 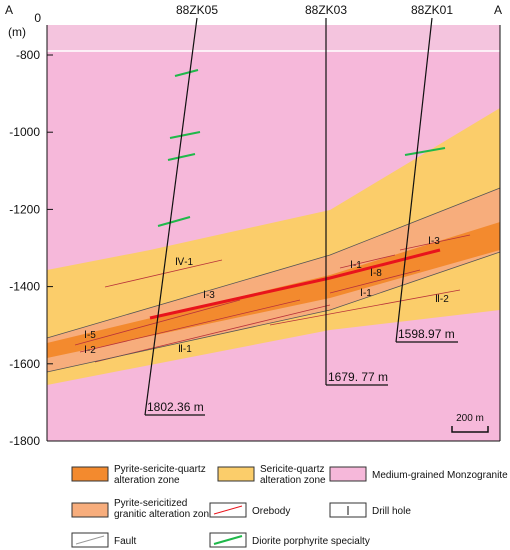 What do you see at coordinates (391, 511) in the screenshot?
I see `legend-label: Drill hole` at bounding box center [391, 511].